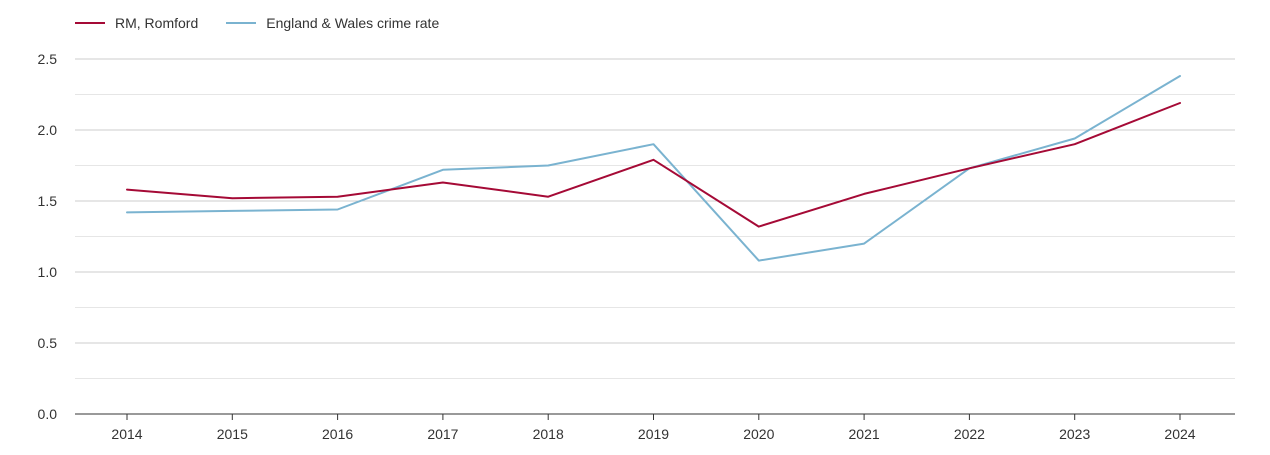 The image size is (1270, 455). I want to click on x-tick-label: 2022, so click(969, 434).